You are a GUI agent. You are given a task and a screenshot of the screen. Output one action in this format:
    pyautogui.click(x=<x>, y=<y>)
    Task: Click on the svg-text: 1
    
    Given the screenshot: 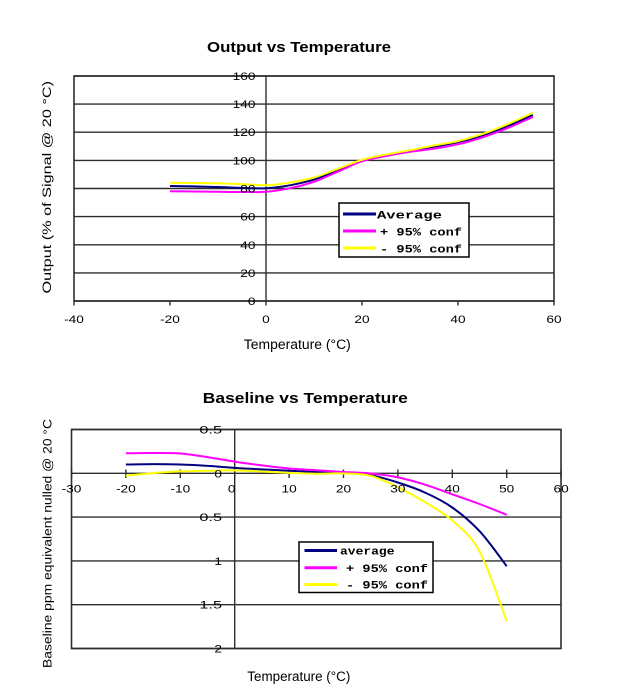 What is the action you would take?
    pyautogui.click(x=218, y=562)
    